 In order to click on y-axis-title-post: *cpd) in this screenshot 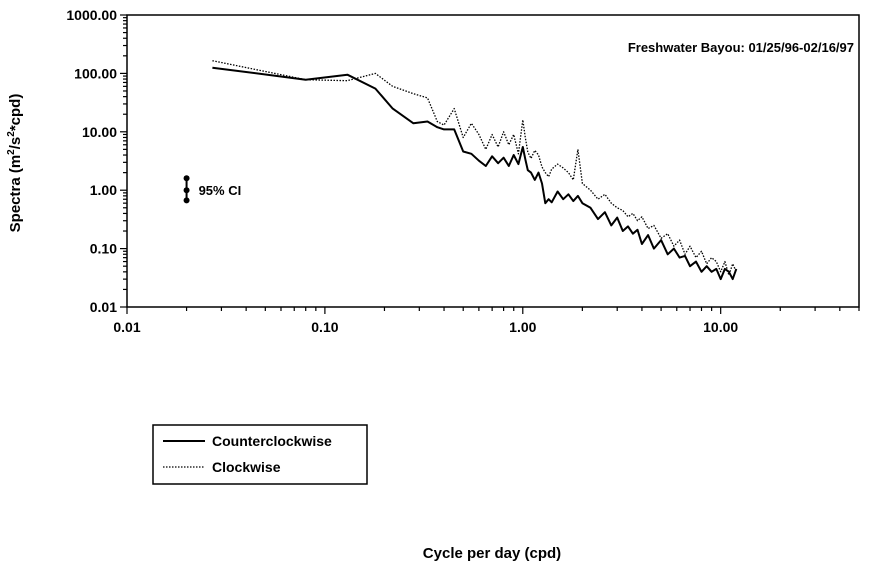, I will do `click(15, 113)`.